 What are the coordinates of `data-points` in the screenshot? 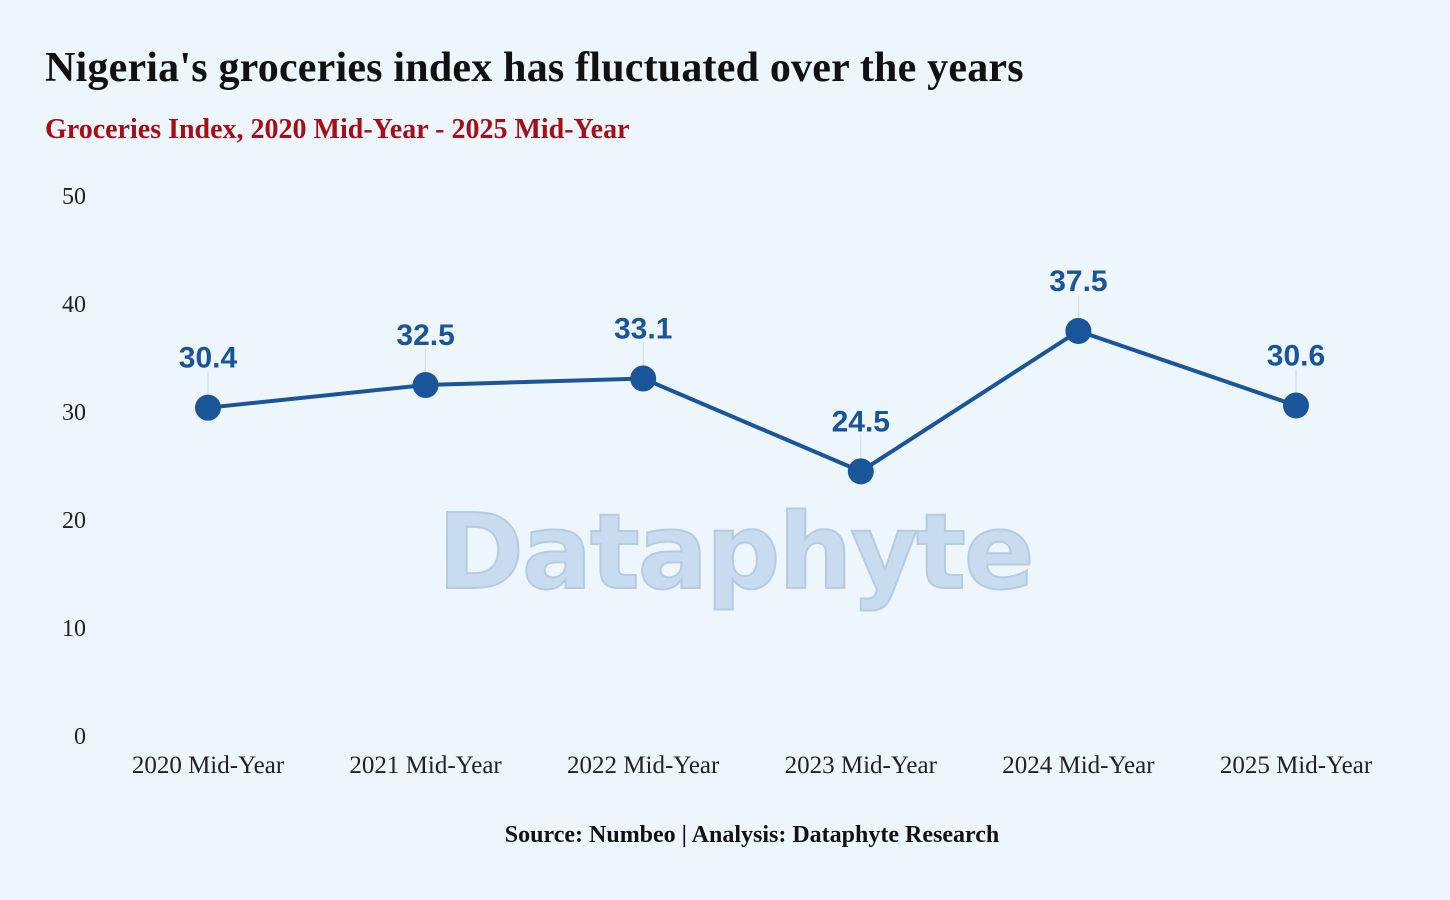 It's located at (752, 401).